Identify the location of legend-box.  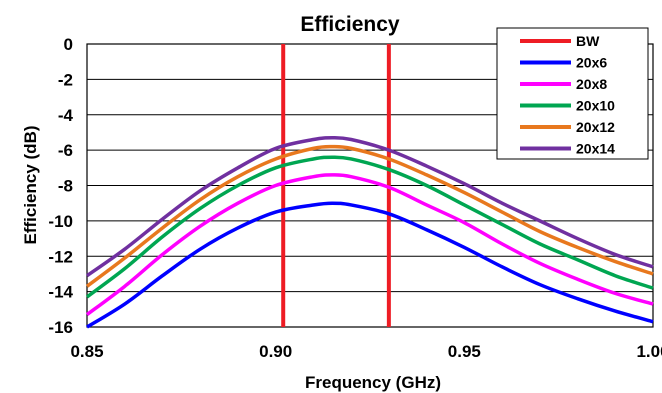
(572, 93).